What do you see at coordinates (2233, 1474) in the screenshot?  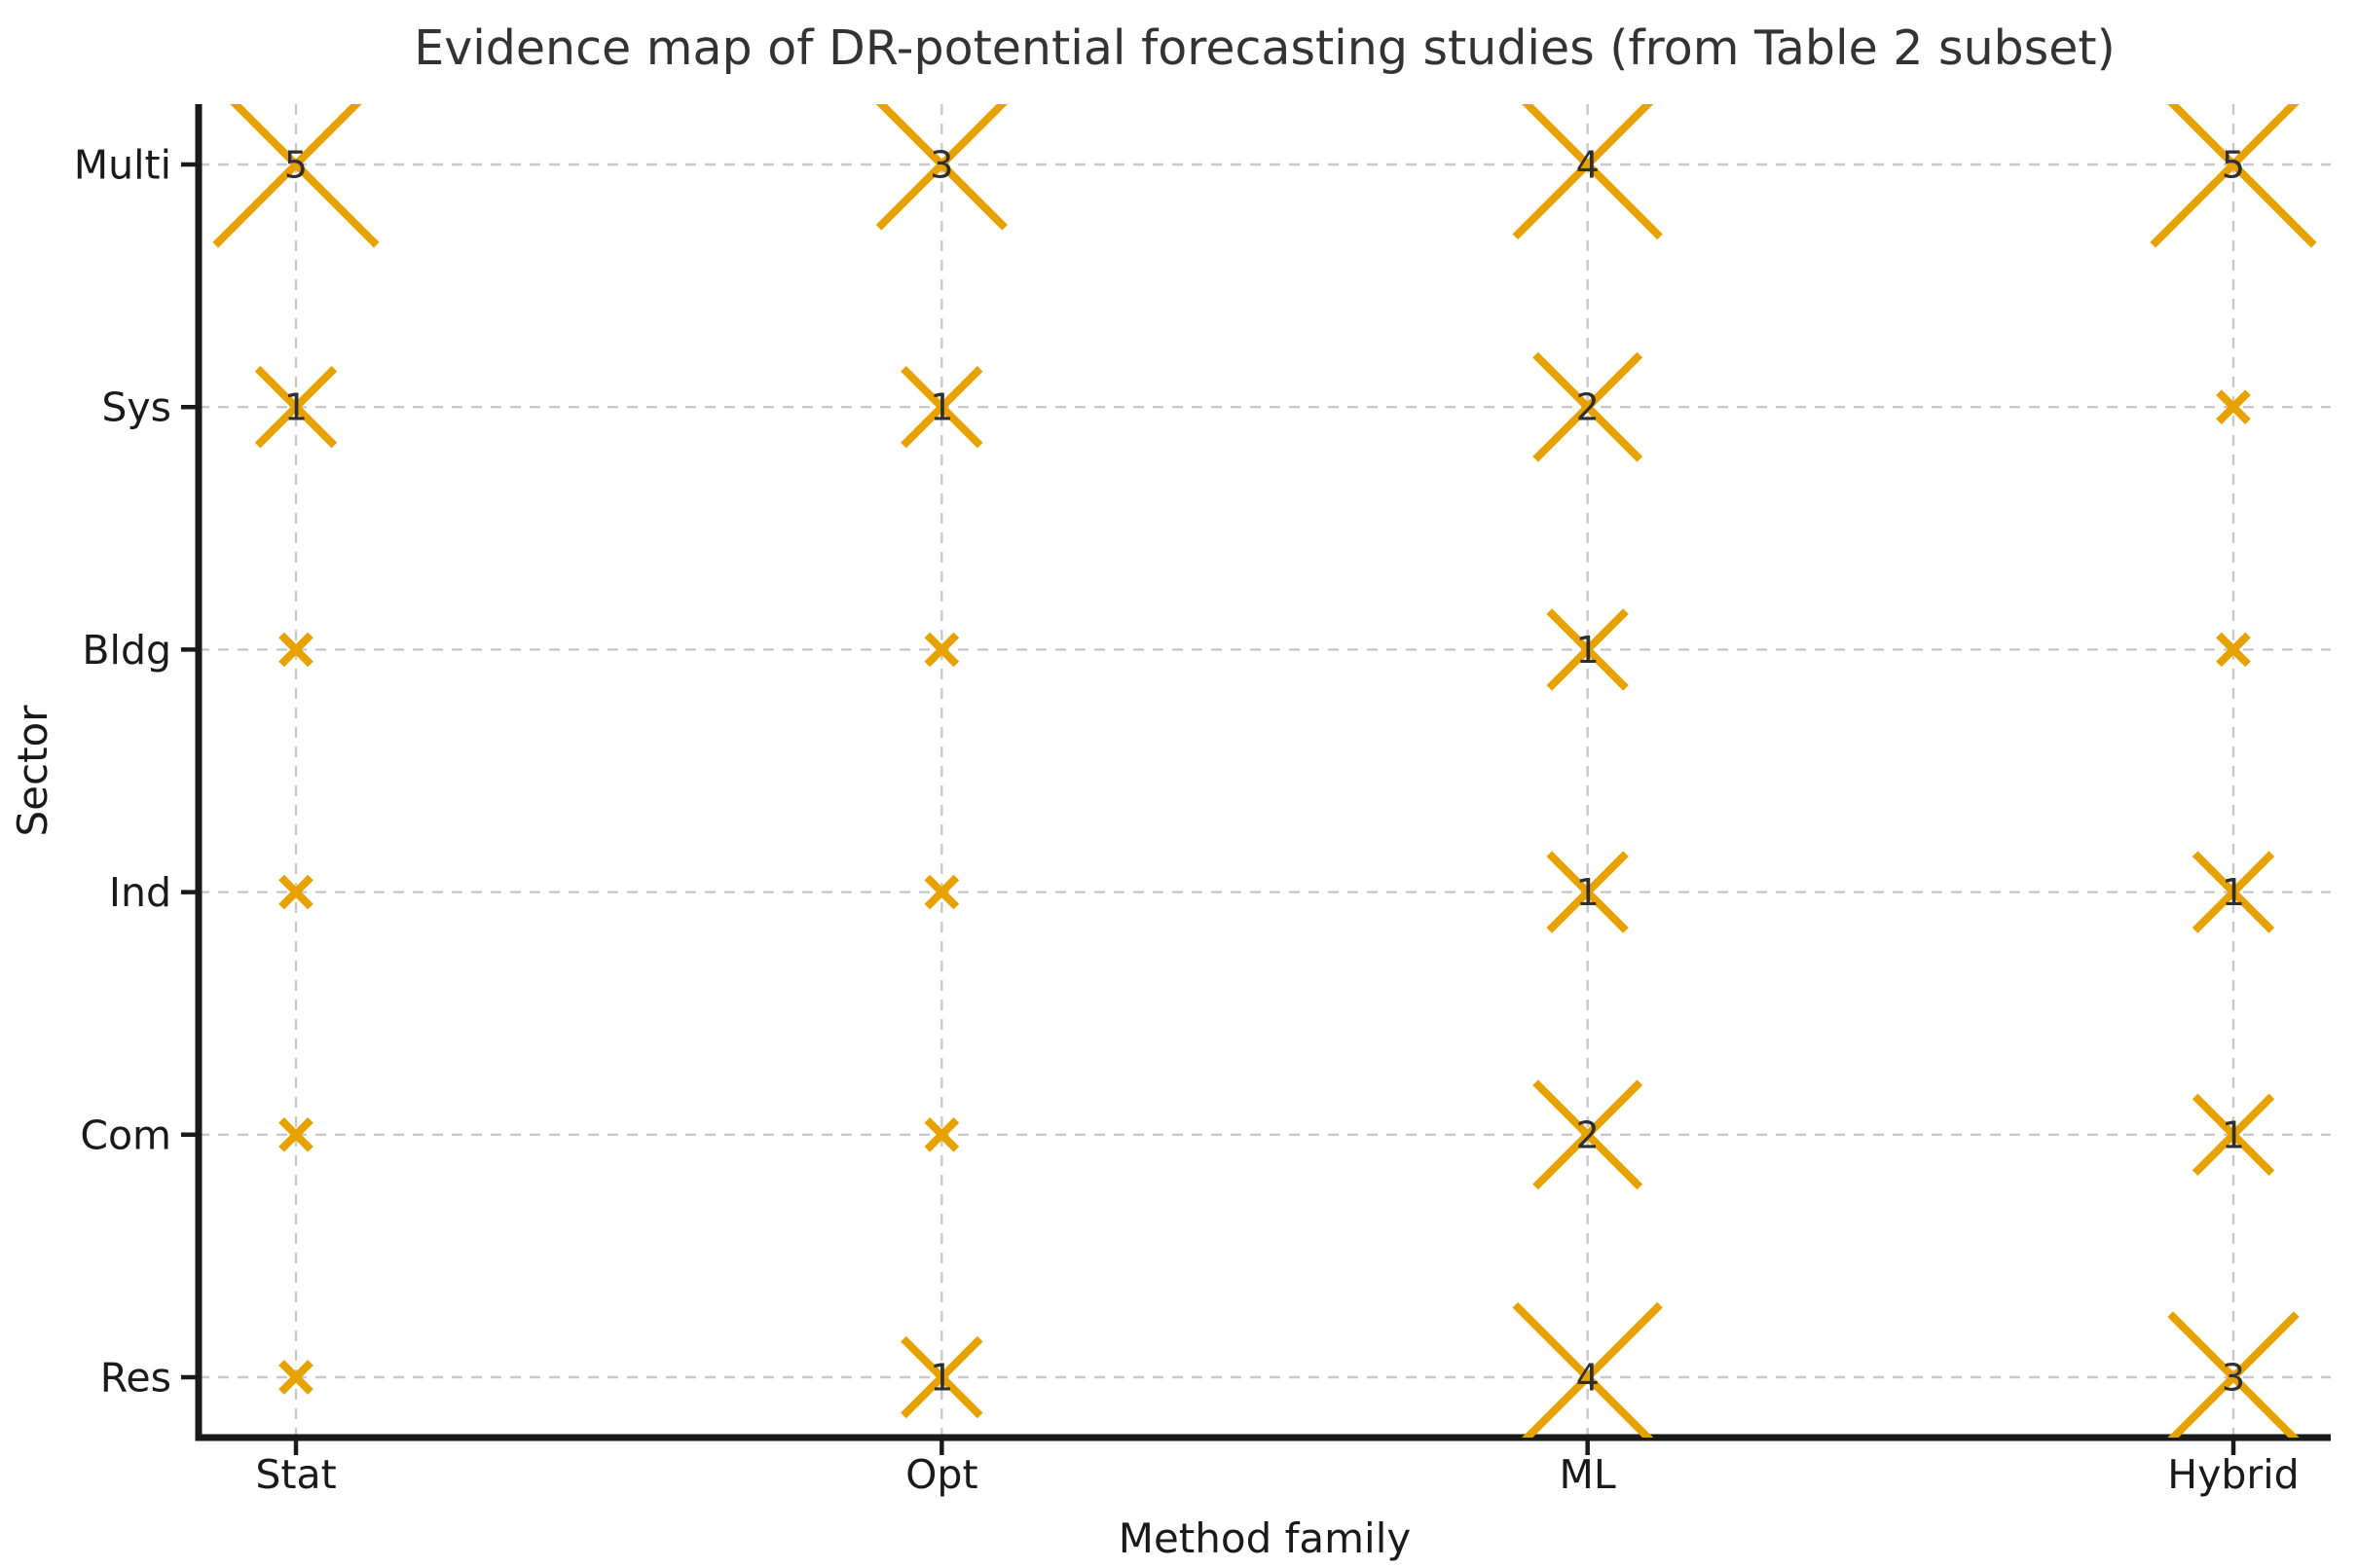 I see `x-tick-label: Hybrid` at bounding box center [2233, 1474].